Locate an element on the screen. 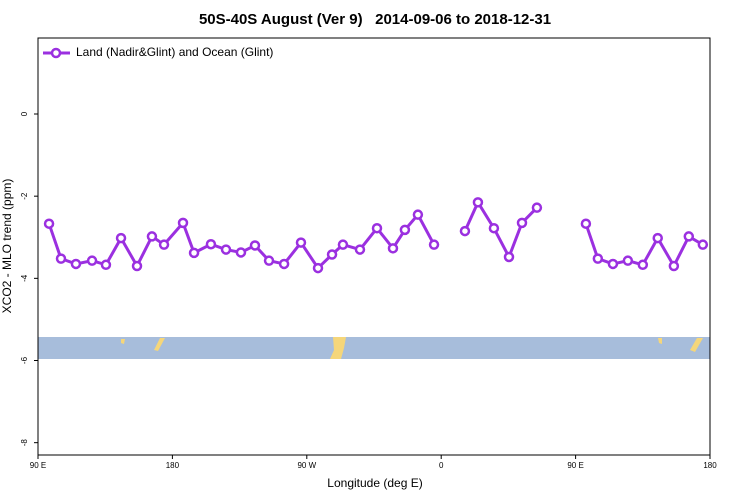  x-axis-label: Longitude (deg E) is located at coordinates (374, 483).